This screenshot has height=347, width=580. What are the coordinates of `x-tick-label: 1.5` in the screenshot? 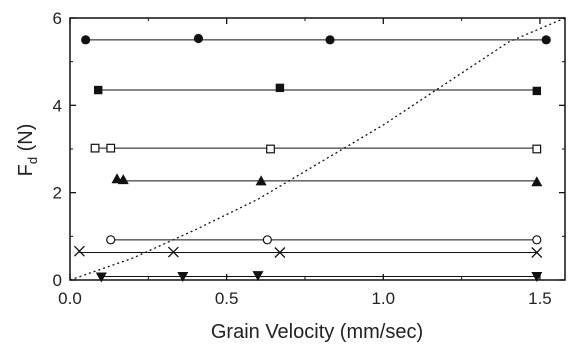 It's located at (540, 298).